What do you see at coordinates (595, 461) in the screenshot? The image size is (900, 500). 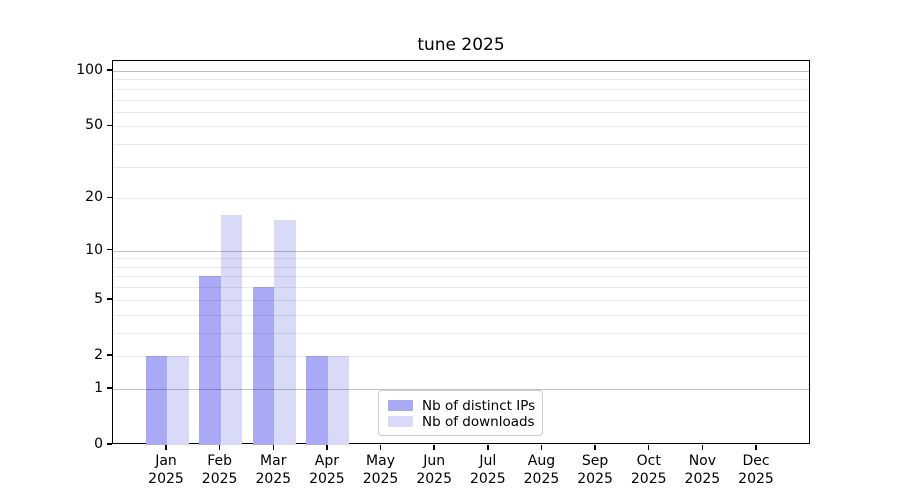 I see `x-tick-month: Sep` at bounding box center [595, 461].